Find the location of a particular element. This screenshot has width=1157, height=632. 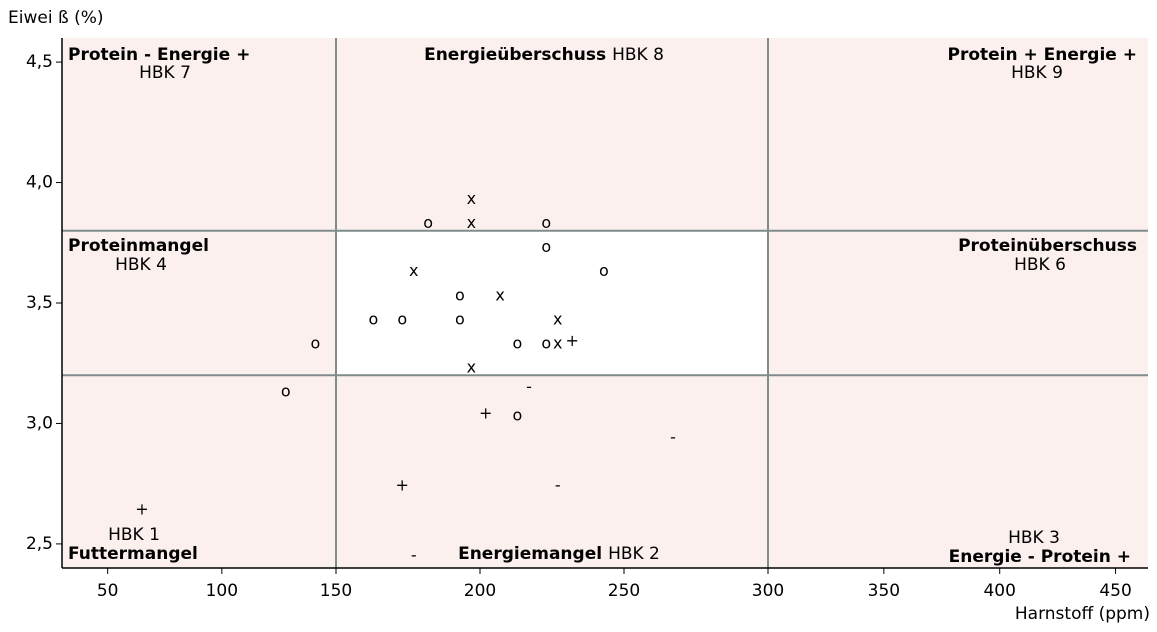

target-zone is located at coordinates (552, 303).